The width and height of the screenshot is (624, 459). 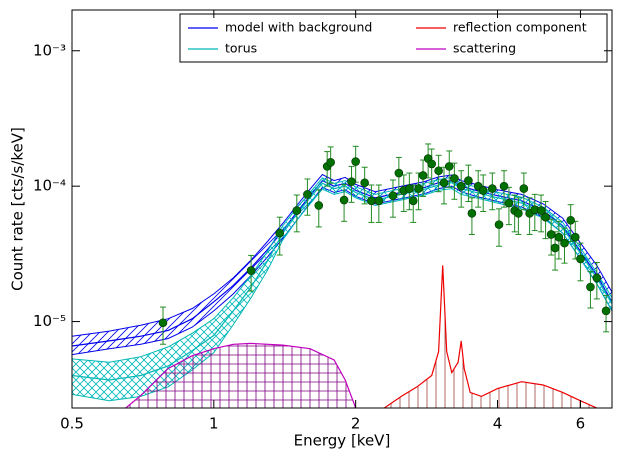 I want to click on x-axis-label: Energy [keV], so click(x=342, y=441).